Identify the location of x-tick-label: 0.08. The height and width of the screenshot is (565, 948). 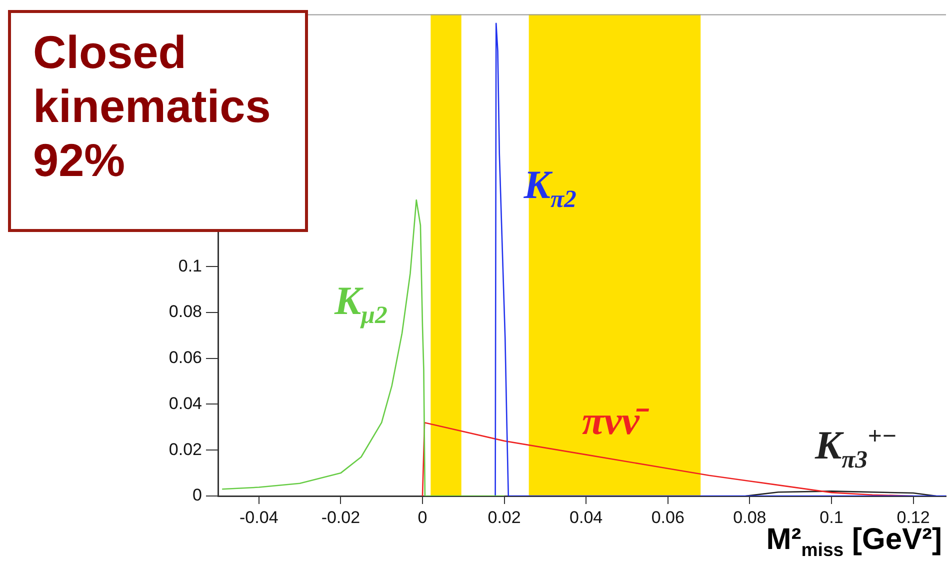
(749, 517).